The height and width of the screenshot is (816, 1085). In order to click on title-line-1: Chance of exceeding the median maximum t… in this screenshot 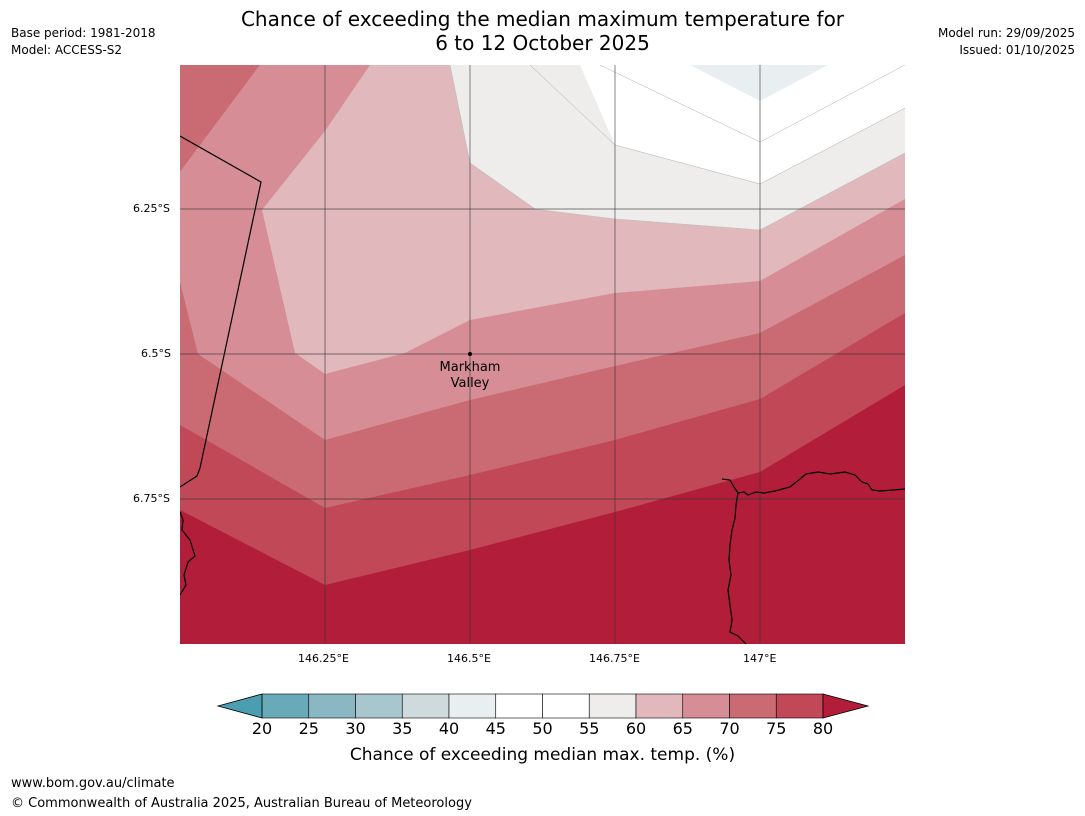, I will do `click(542, 19)`.